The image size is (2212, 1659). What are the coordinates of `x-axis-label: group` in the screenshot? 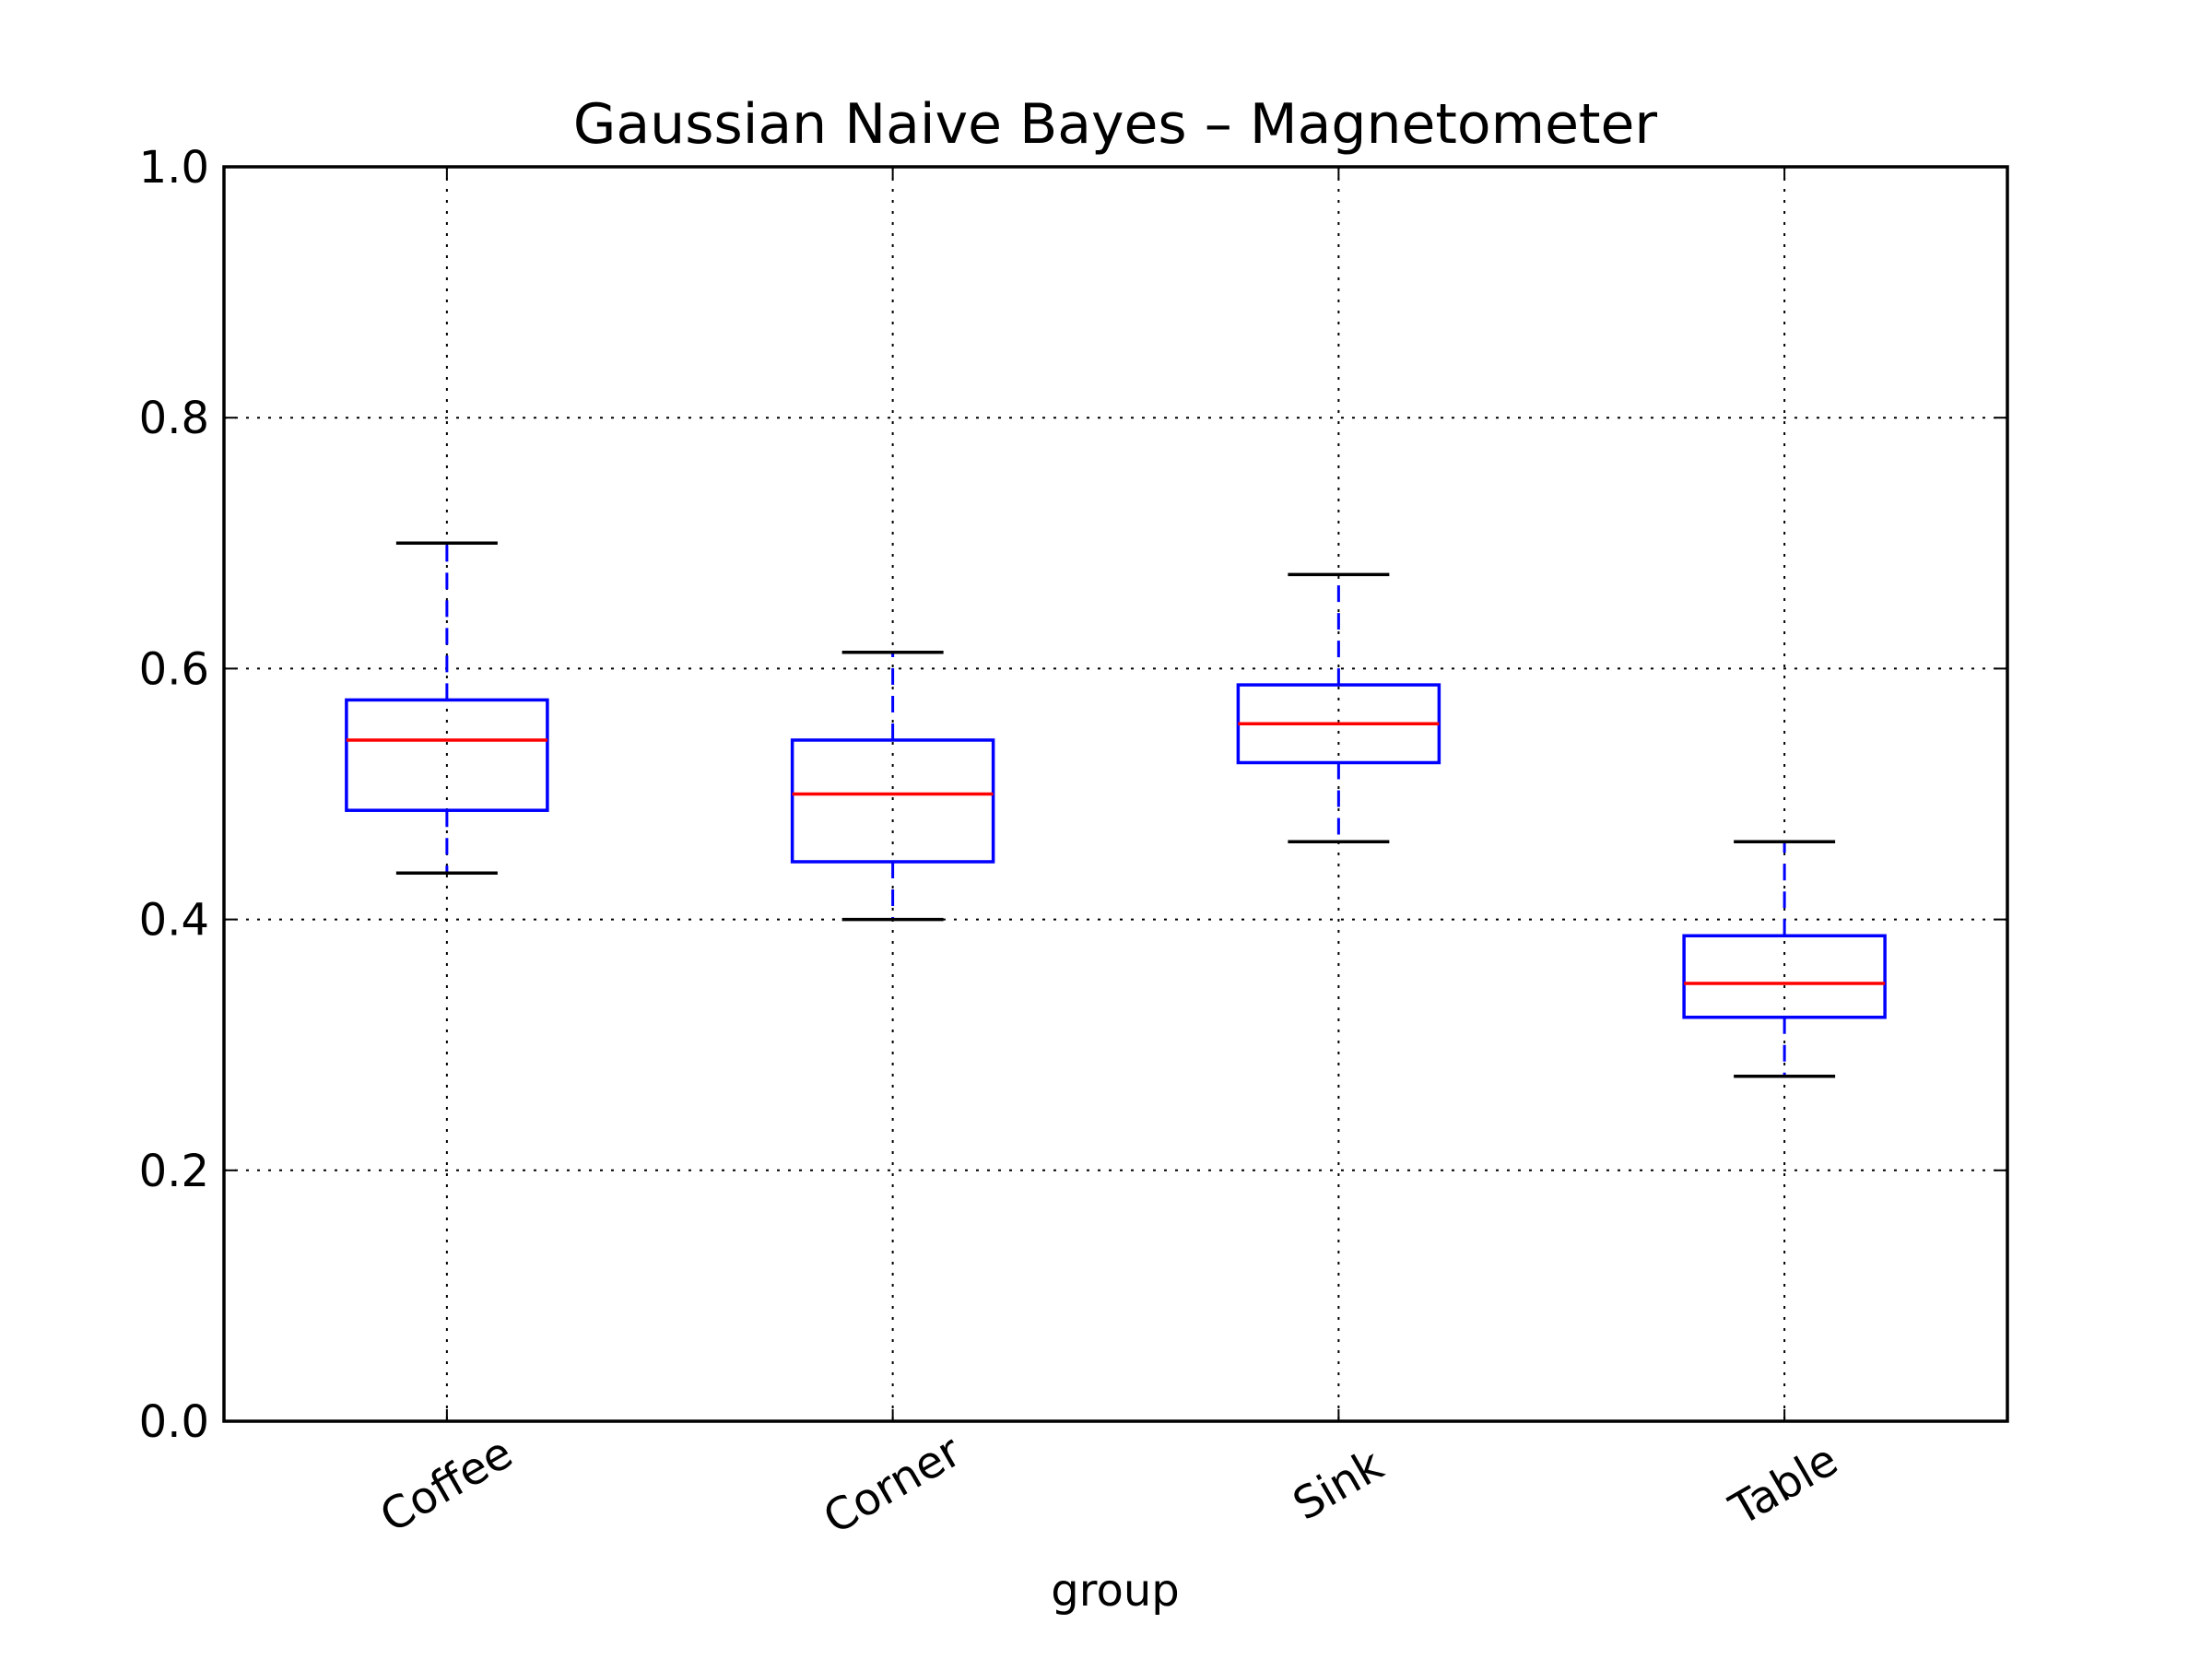 It's located at (1115, 1591).